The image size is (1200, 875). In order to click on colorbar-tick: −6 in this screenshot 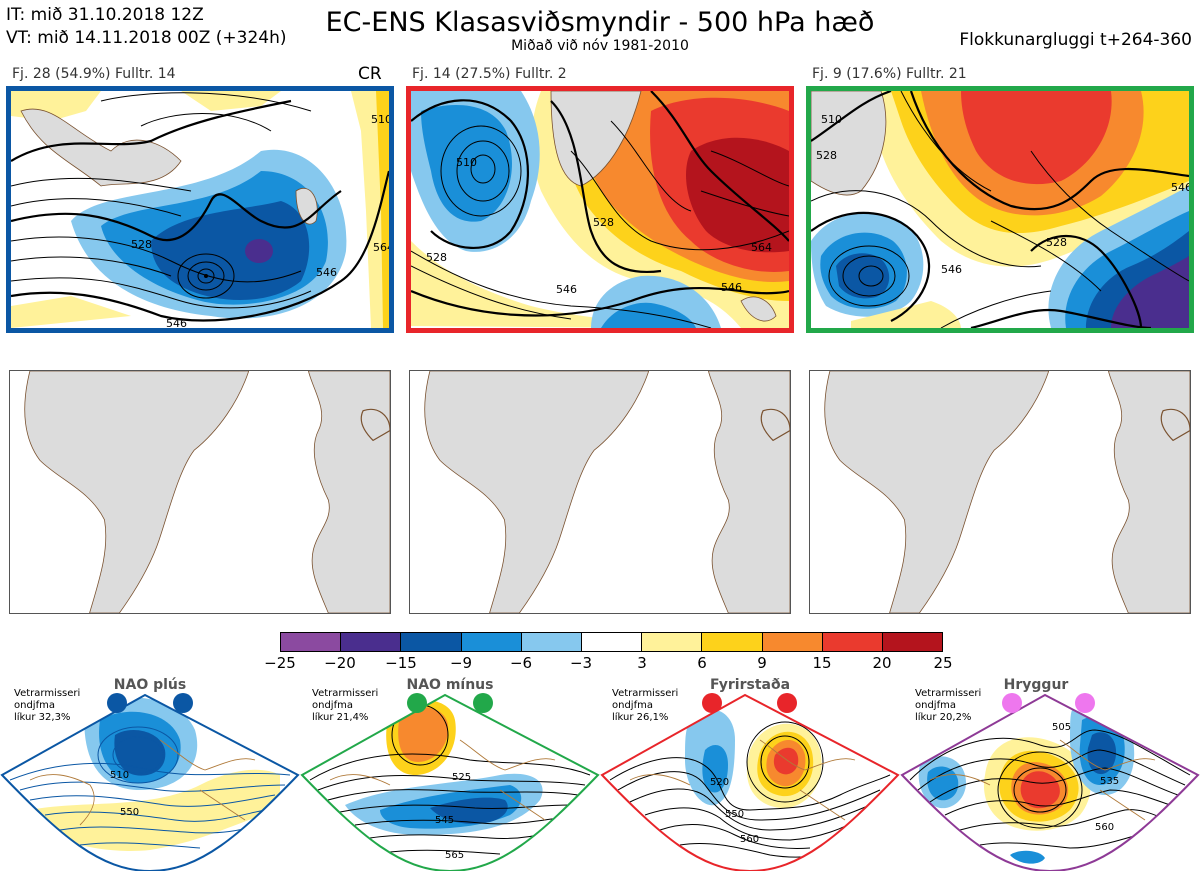, I will do `click(521, 663)`.